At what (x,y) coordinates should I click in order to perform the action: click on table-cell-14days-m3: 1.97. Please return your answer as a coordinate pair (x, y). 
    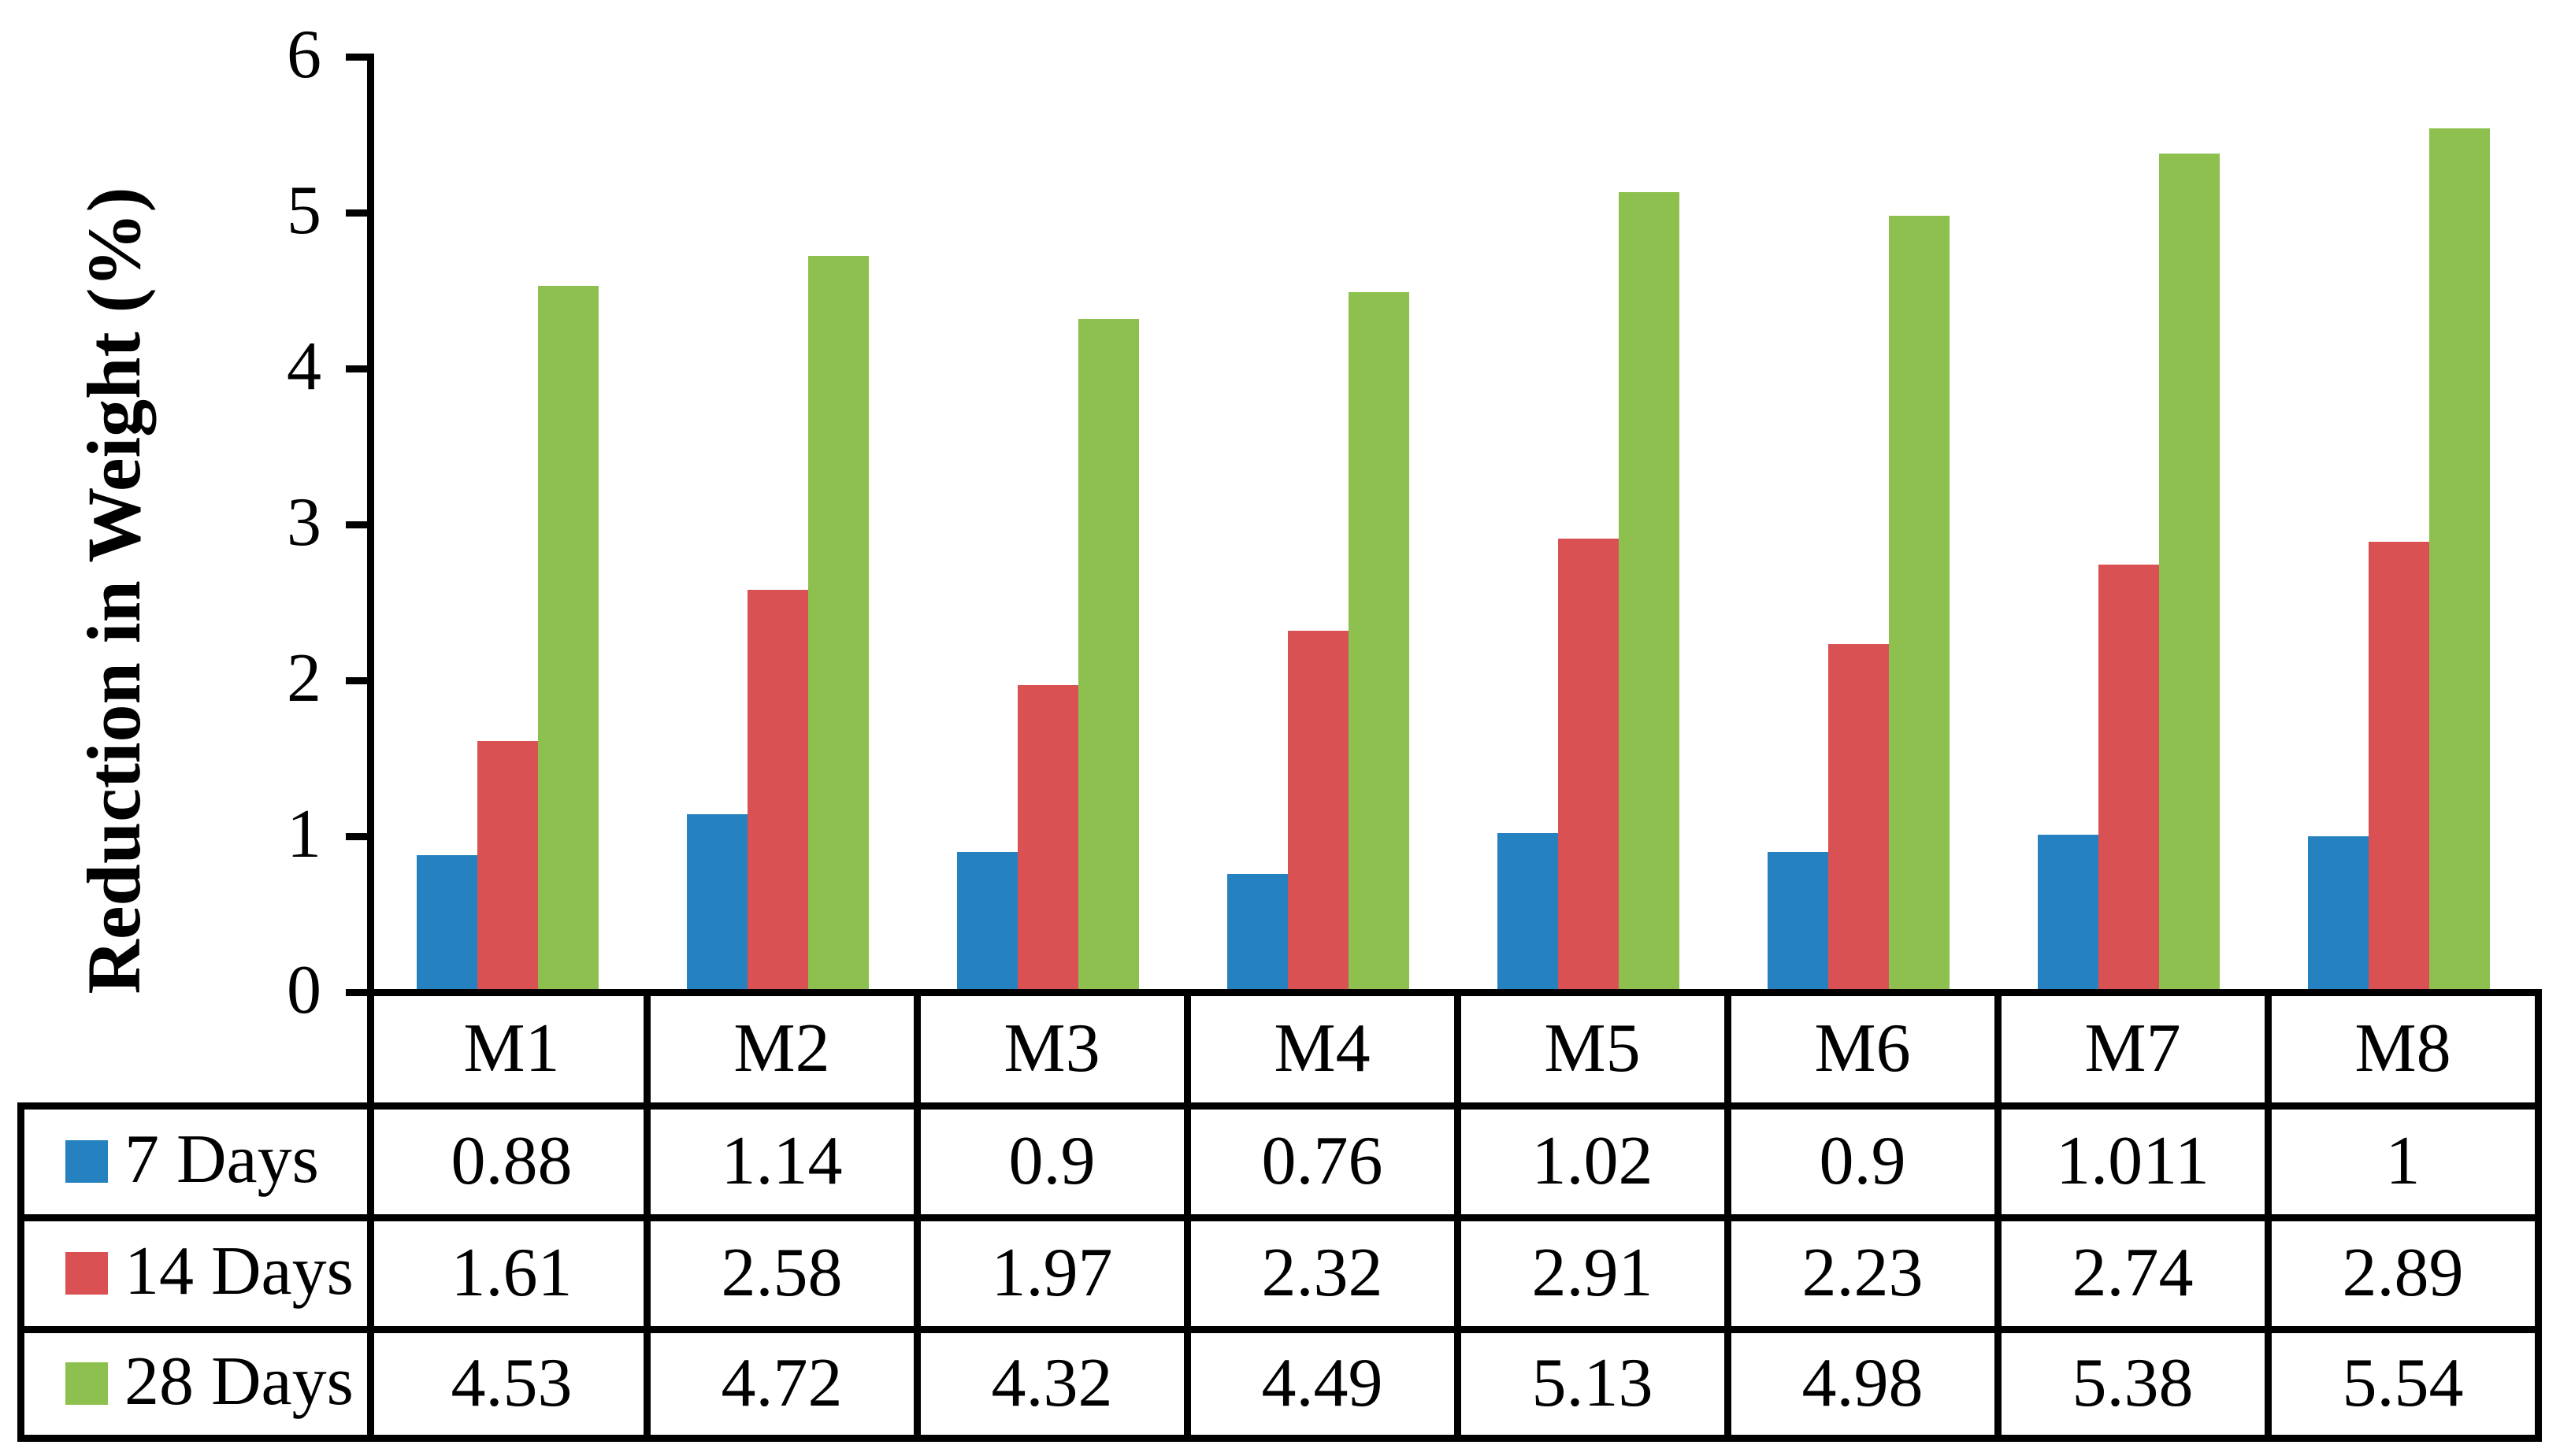
    Looking at the image, I should click on (1052, 1273).